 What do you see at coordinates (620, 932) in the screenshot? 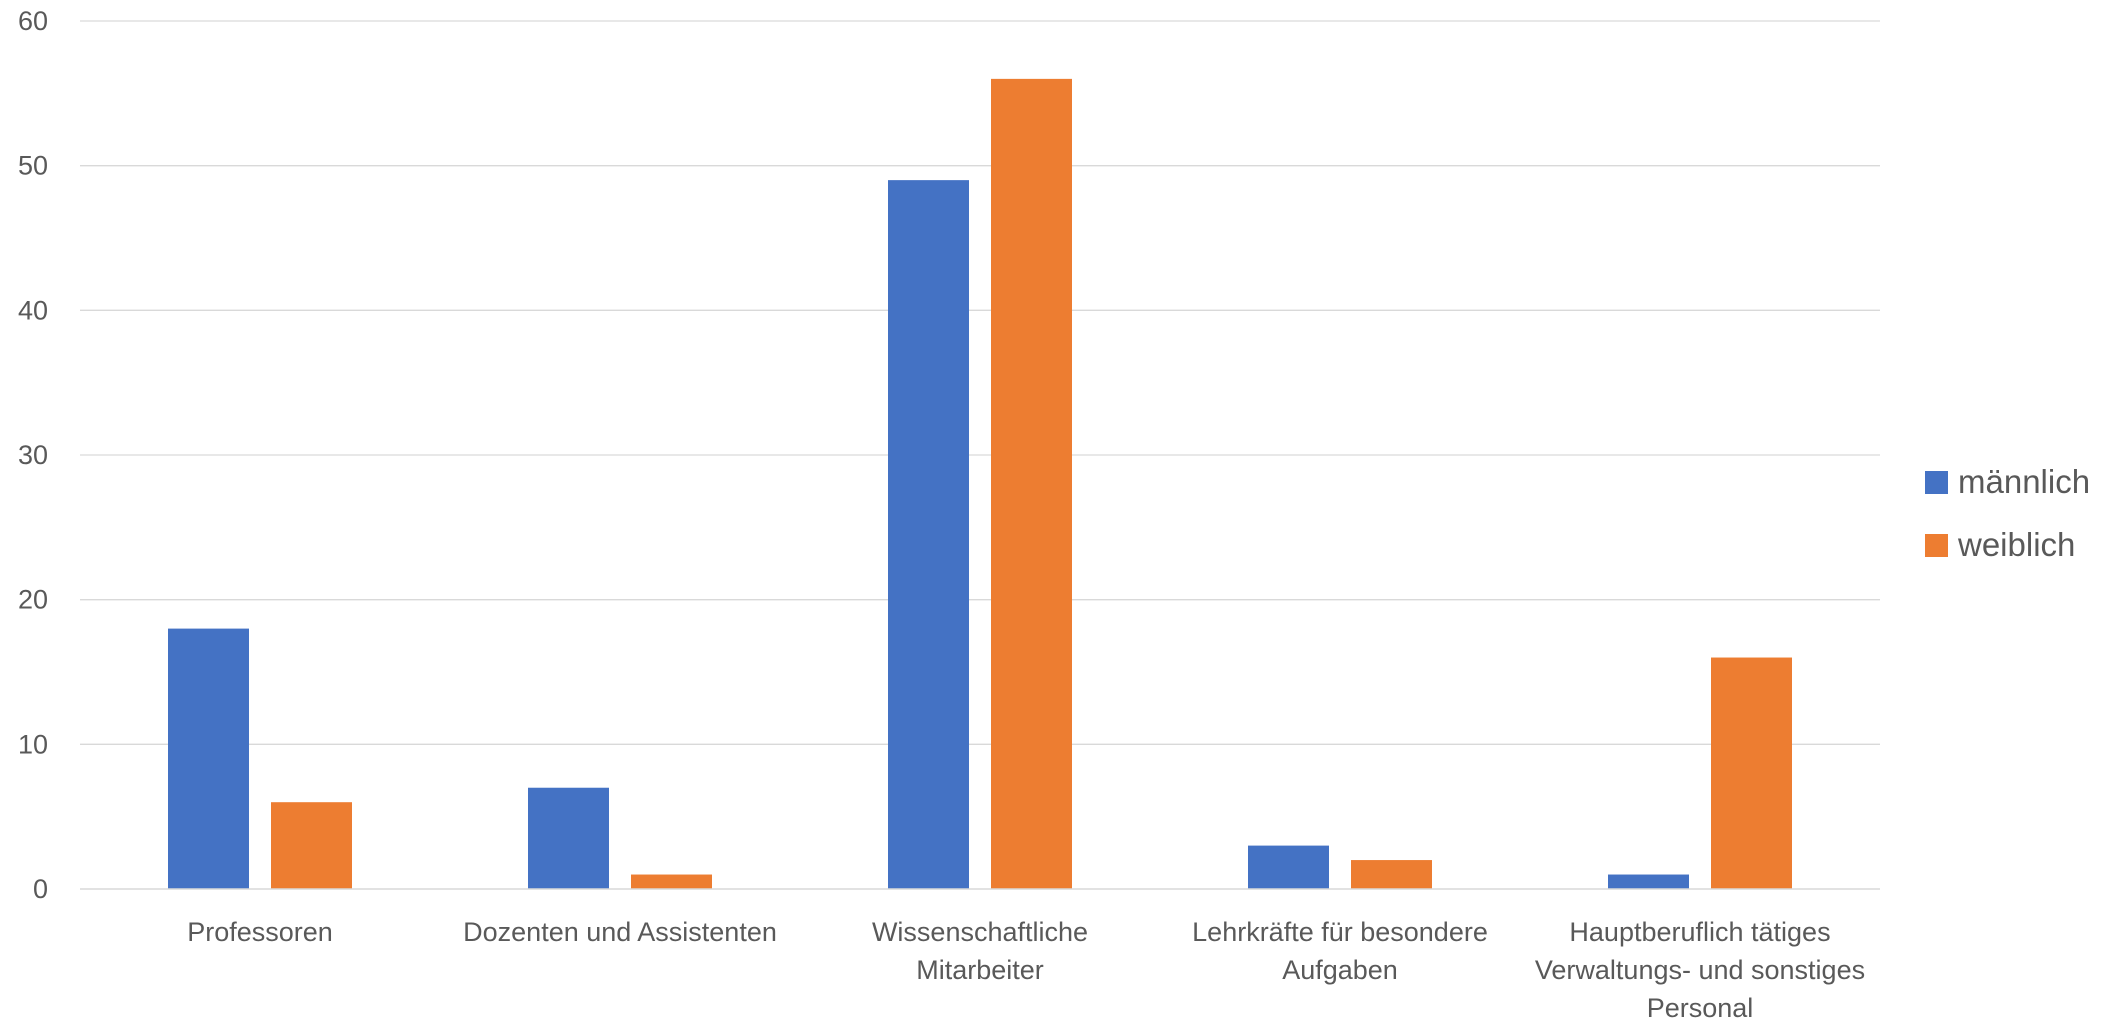
I see `x-category-label: Dozenten und Assistenten` at bounding box center [620, 932].